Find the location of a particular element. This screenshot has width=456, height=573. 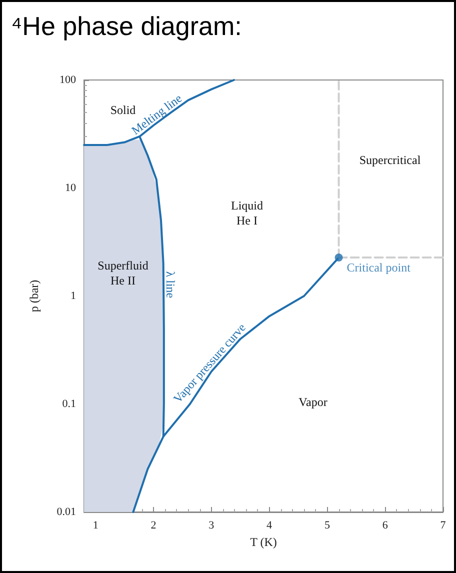

annotation: Supercritical is located at coordinates (390, 160).